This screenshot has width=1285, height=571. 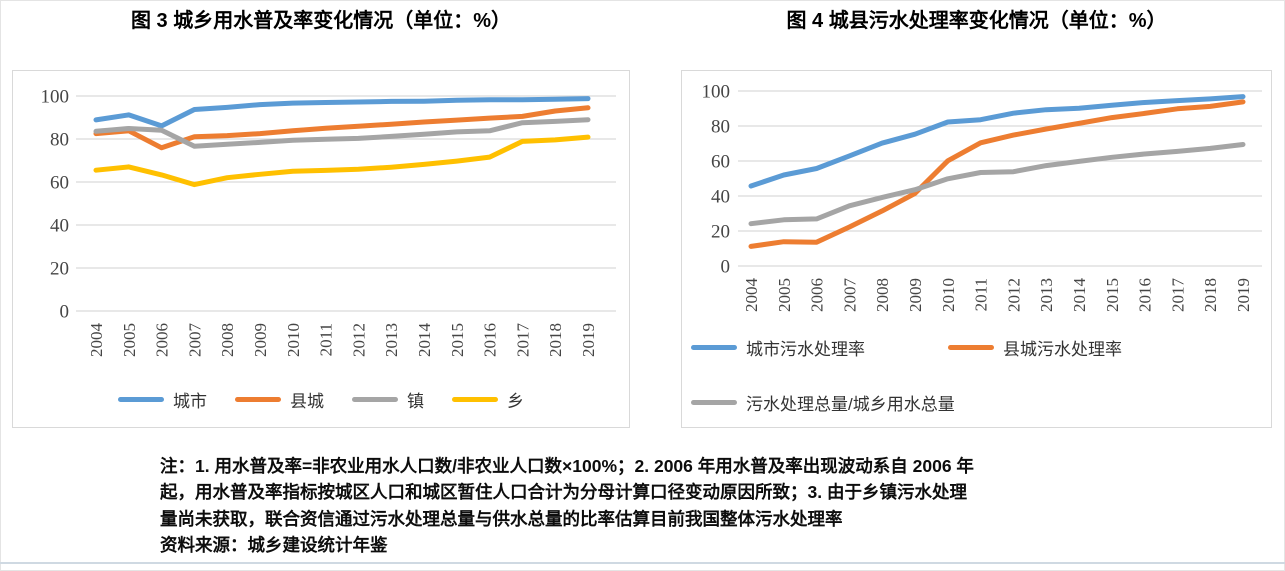 I want to click on series-line-县城污水处理率, so click(x=997, y=174).